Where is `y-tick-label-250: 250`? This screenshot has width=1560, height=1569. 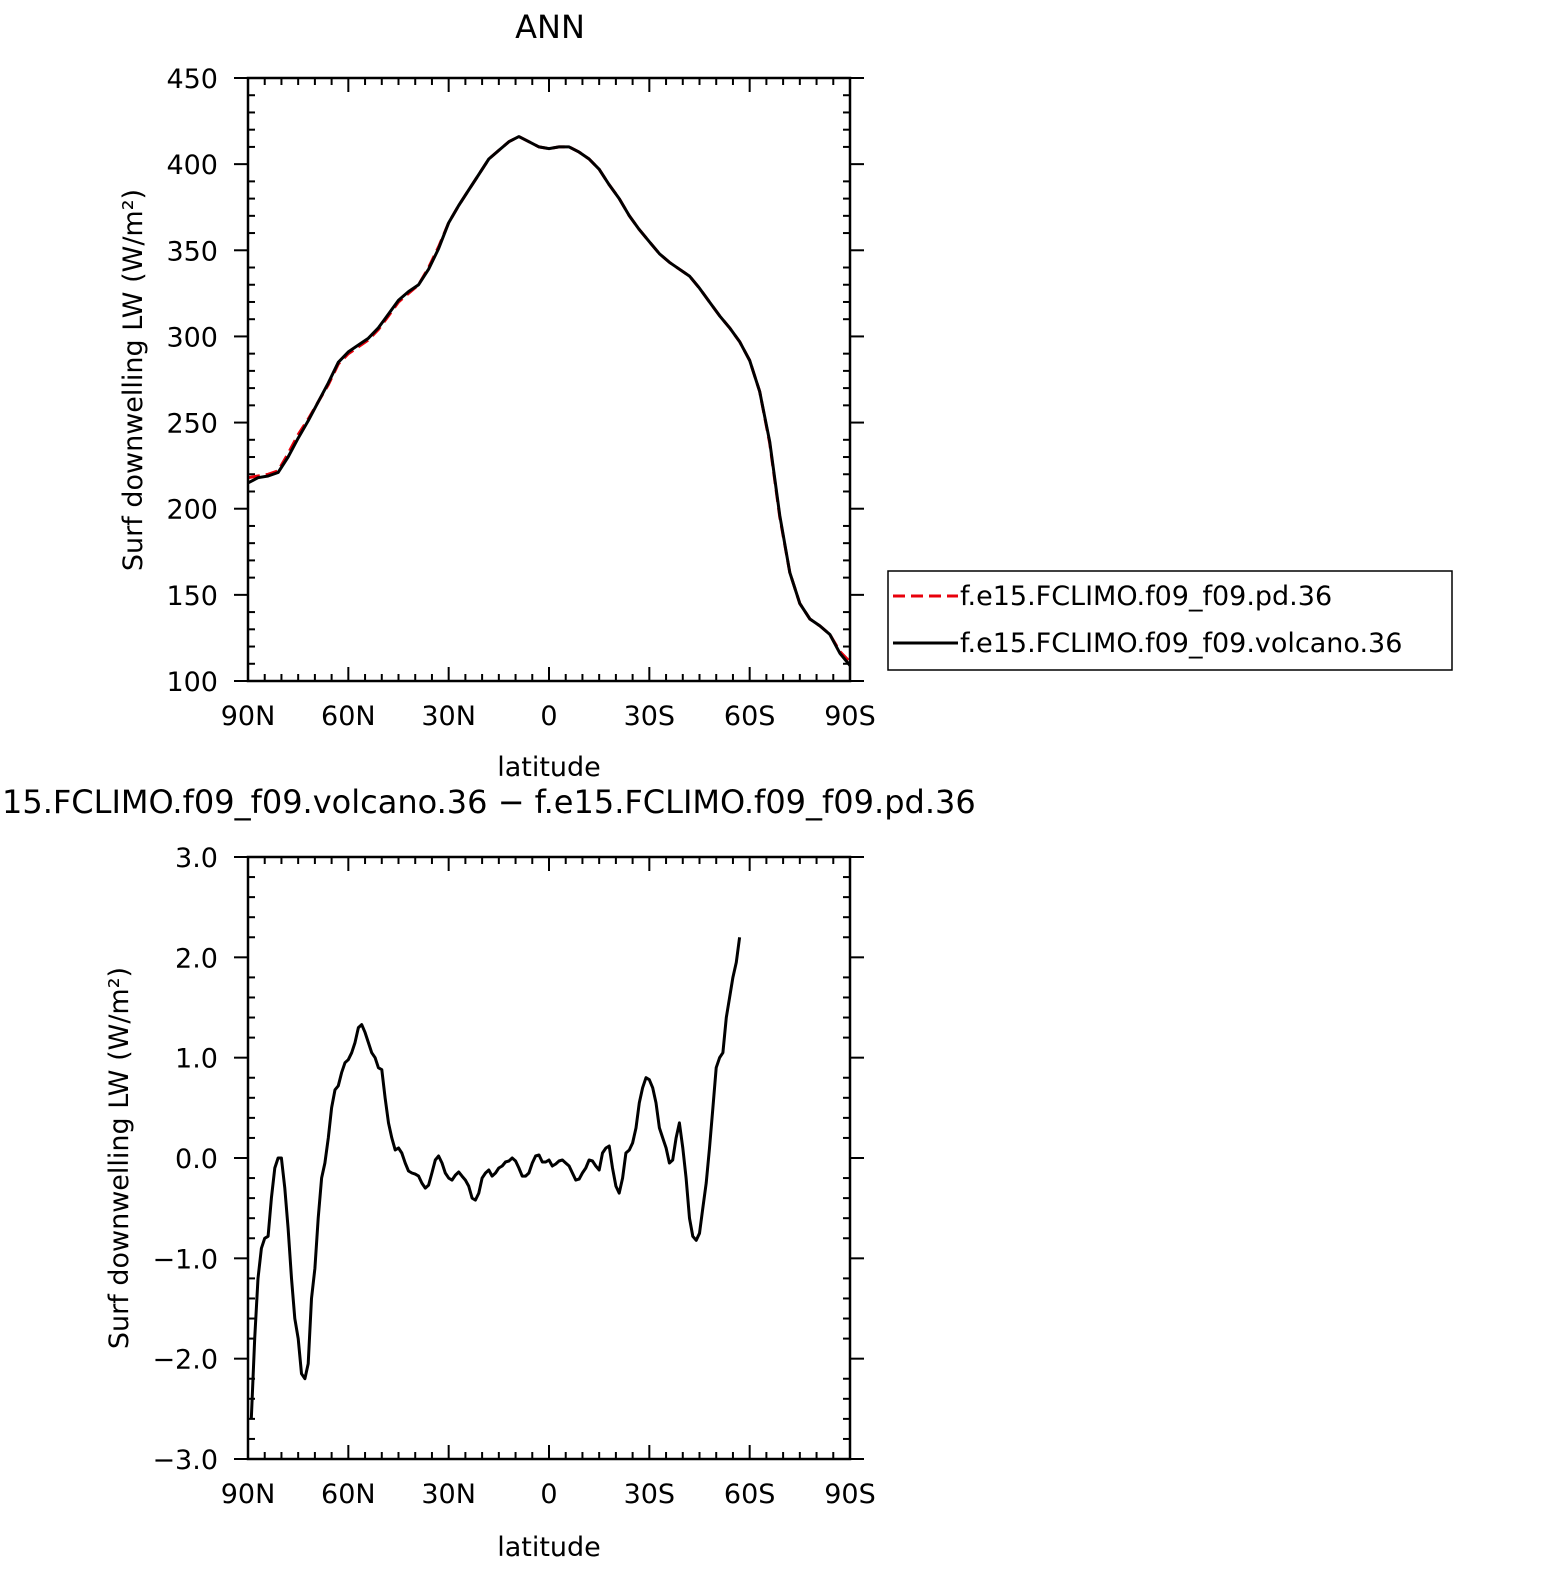 y-tick-label-250: 250 is located at coordinates (192, 424).